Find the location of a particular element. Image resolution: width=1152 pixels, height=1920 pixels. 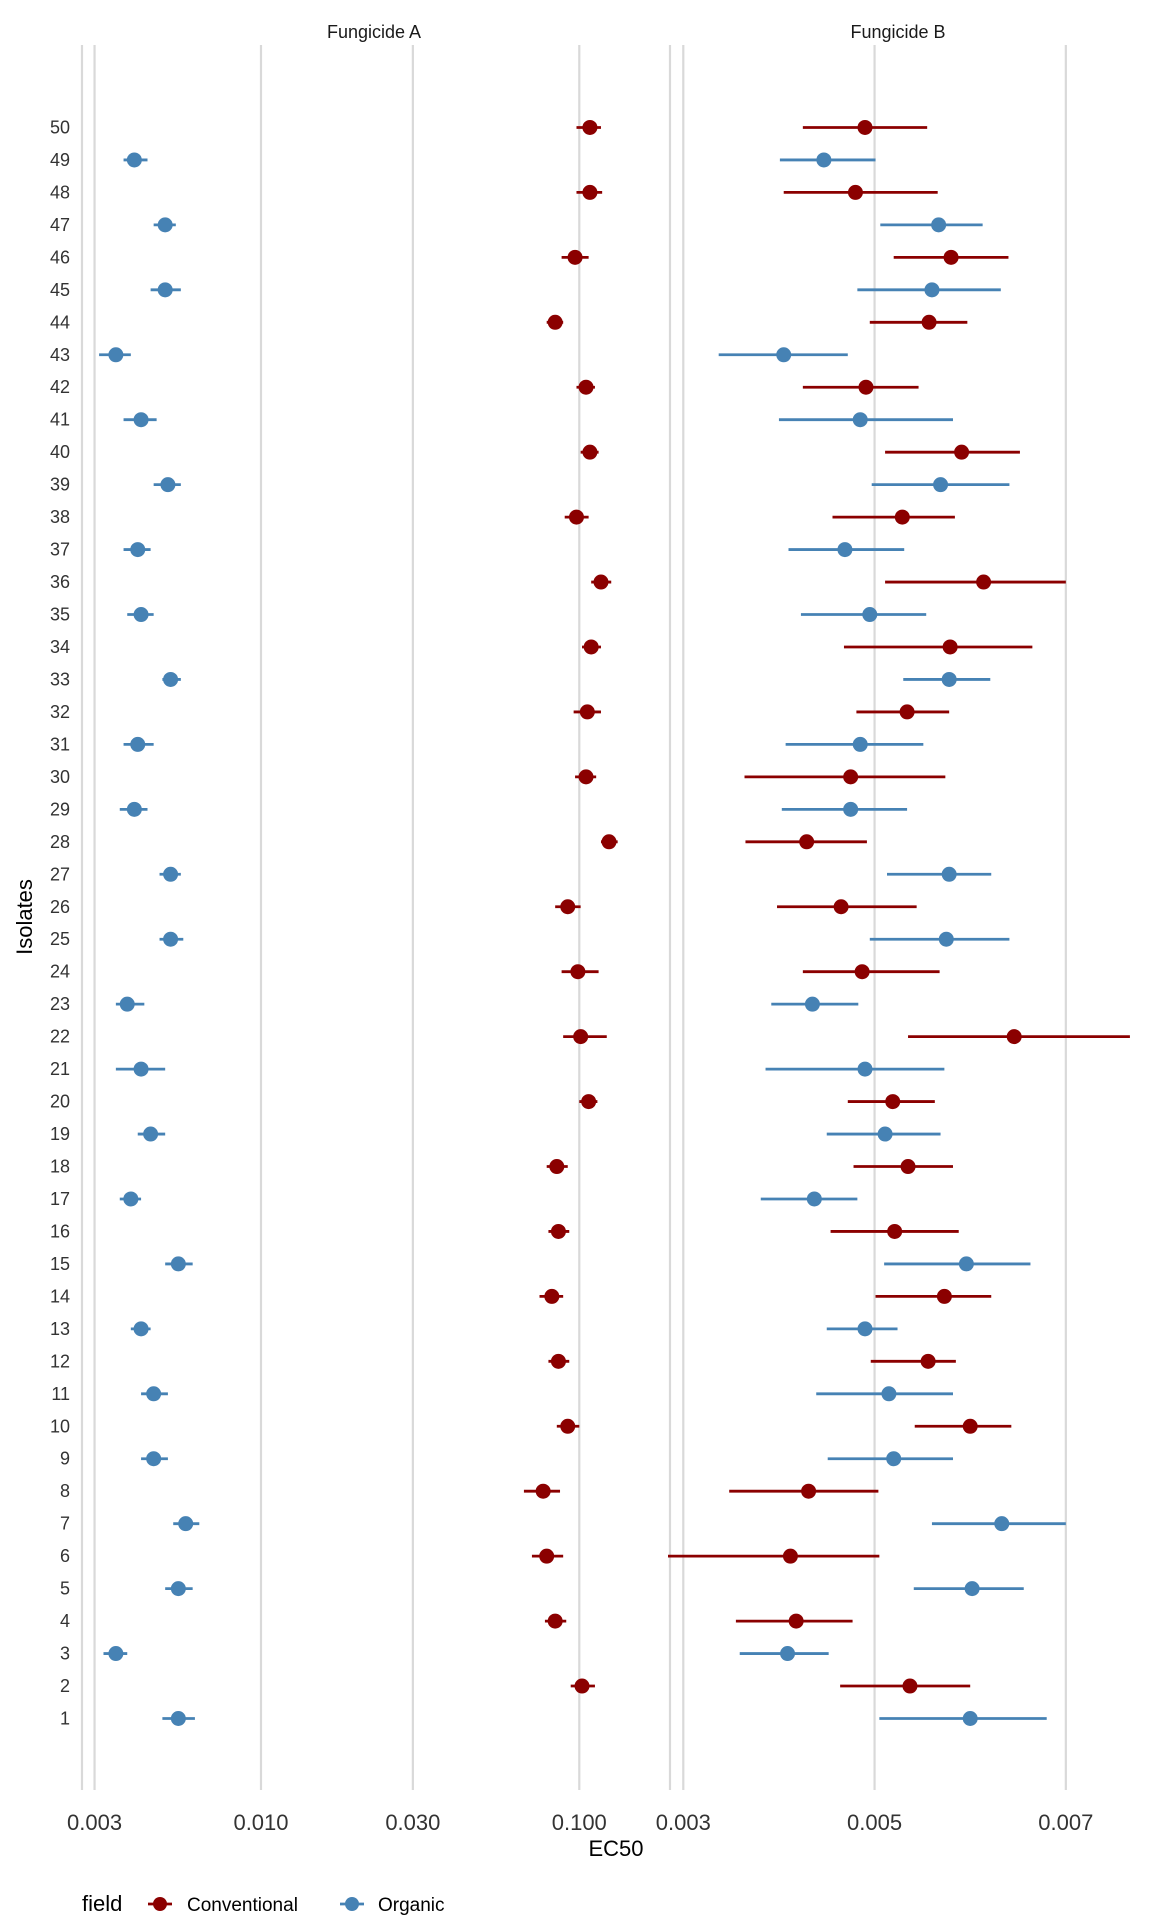

y-tick-label-15: 15 is located at coordinates (60, 1264).